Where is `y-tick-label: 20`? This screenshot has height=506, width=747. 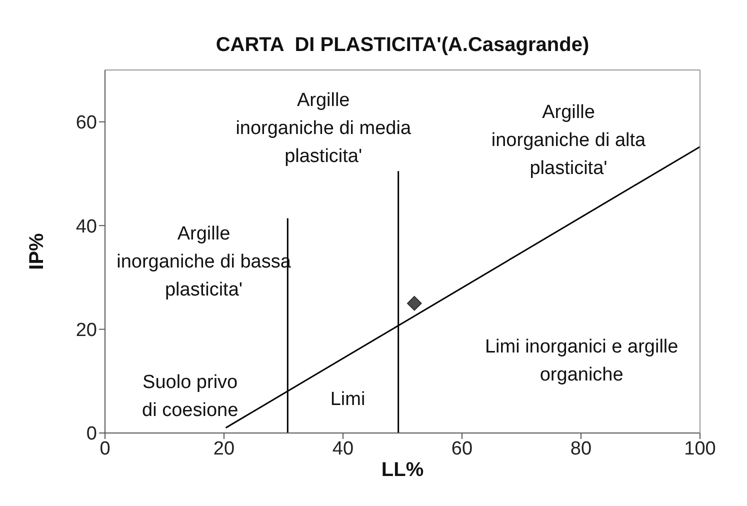 y-tick-label: 20 is located at coordinates (86, 331).